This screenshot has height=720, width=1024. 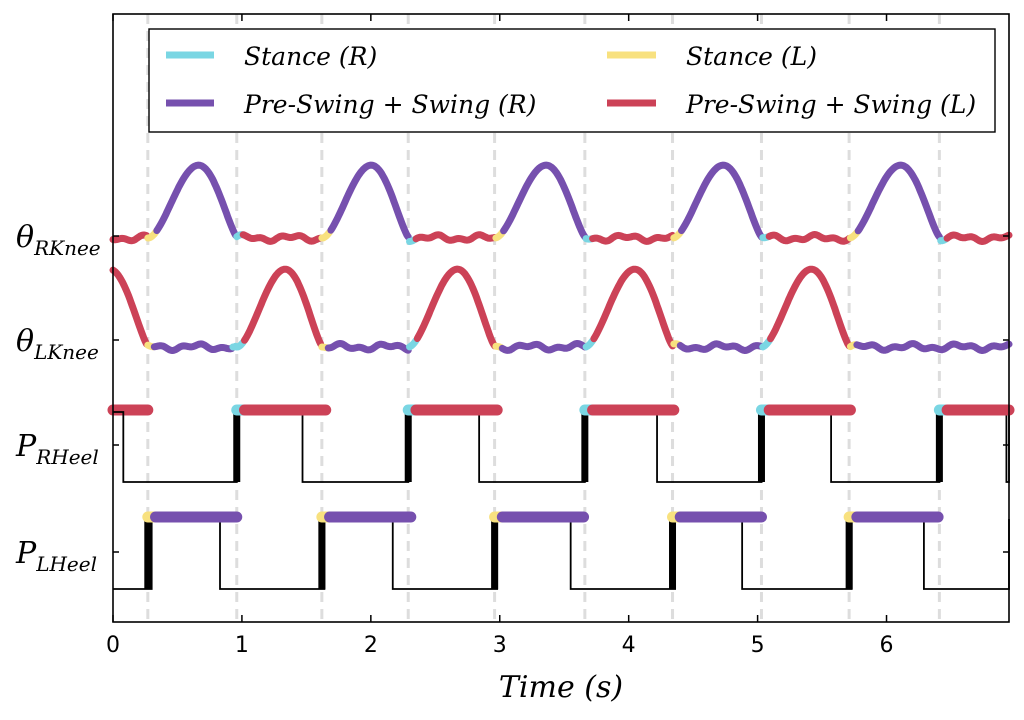 What do you see at coordinates (310, 56) in the screenshot?
I see `legend-label-stance-r: Stance (R)` at bounding box center [310, 56].